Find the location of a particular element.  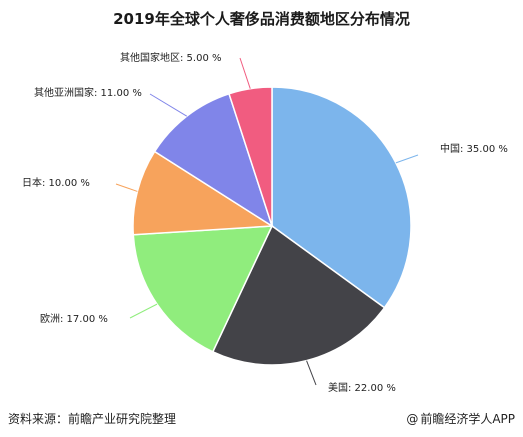

leader-slice-中国 is located at coordinates (407, 159).